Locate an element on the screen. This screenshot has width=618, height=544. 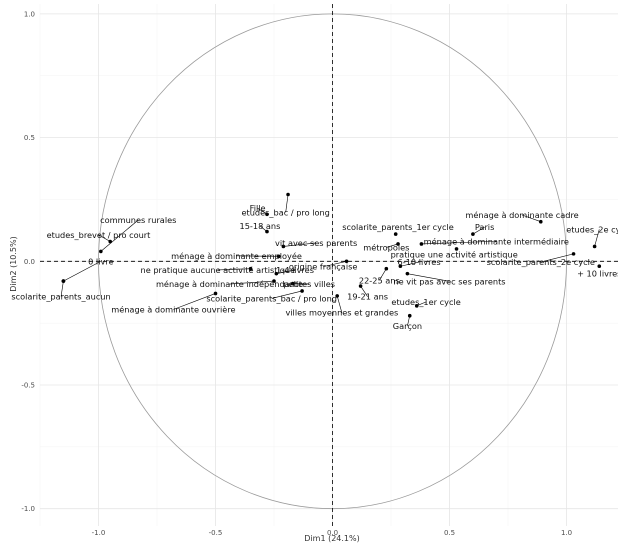
x-tick-label: 0.0 is located at coordinates (332, 533).